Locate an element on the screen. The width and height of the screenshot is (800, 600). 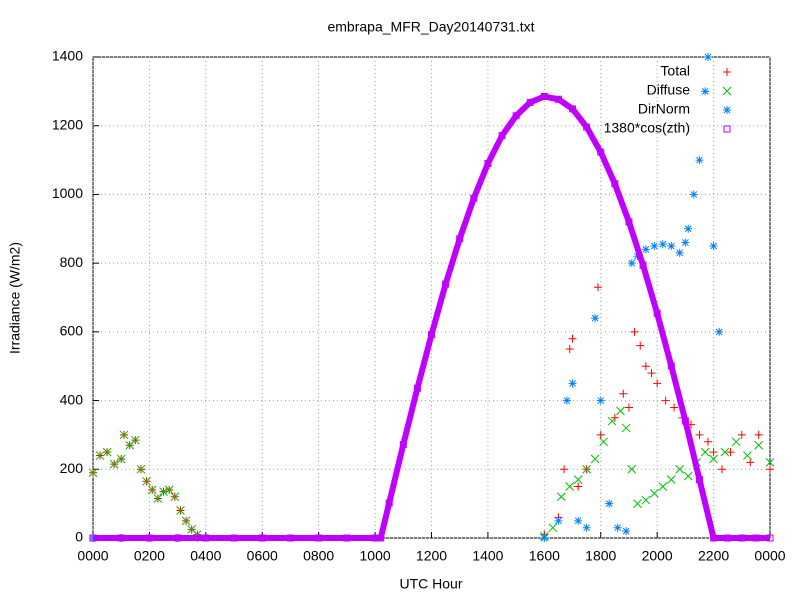
y-tick-label: 1400 is located at coordinates (67, 56).